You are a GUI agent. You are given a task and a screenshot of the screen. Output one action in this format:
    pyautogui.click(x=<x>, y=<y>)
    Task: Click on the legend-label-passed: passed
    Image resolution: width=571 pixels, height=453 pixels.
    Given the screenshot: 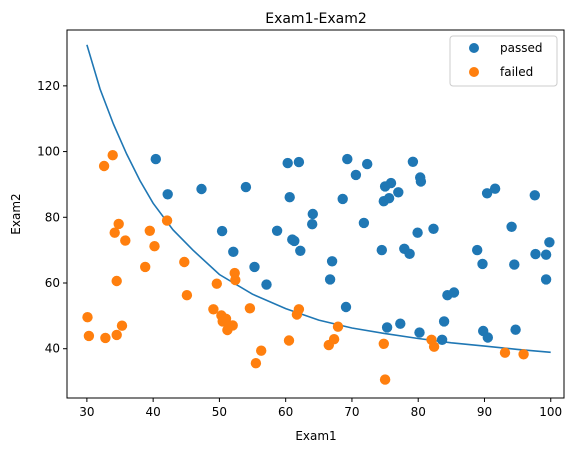 What is the action you would take?
    pyautogui.click(x=521, y=48)
    